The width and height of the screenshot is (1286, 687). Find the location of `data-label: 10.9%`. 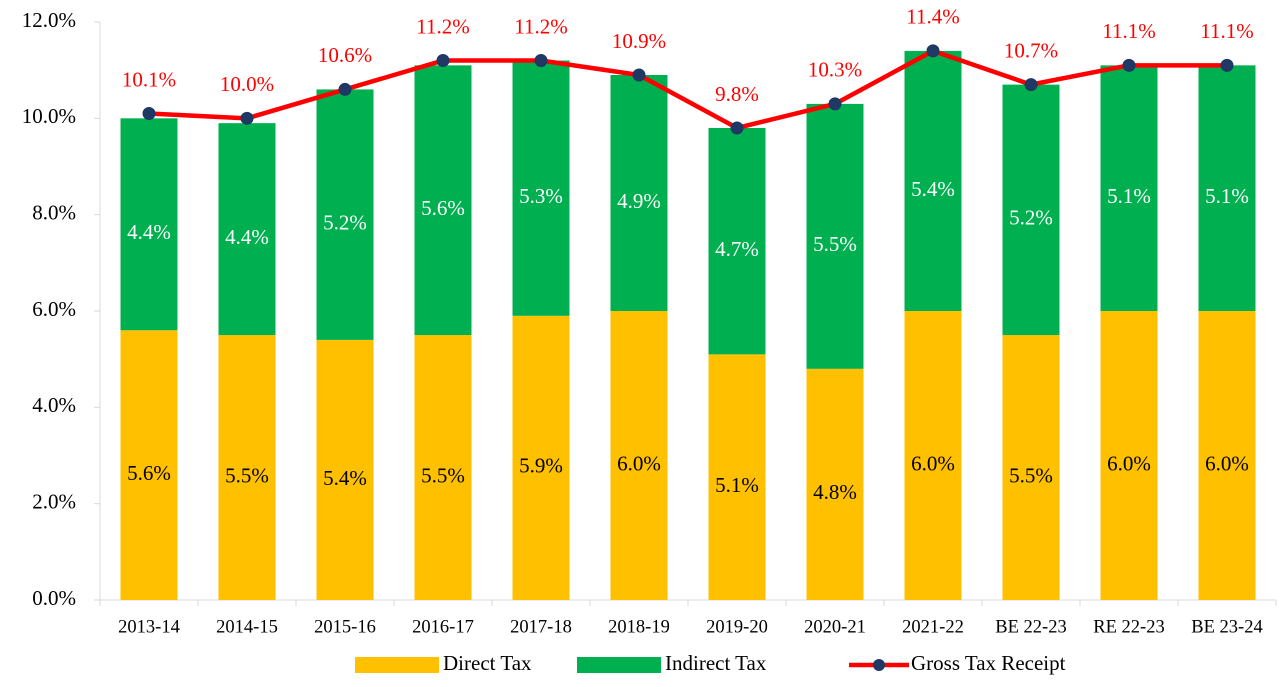

data-label: 10.9% is located at coordinates (639, 41).